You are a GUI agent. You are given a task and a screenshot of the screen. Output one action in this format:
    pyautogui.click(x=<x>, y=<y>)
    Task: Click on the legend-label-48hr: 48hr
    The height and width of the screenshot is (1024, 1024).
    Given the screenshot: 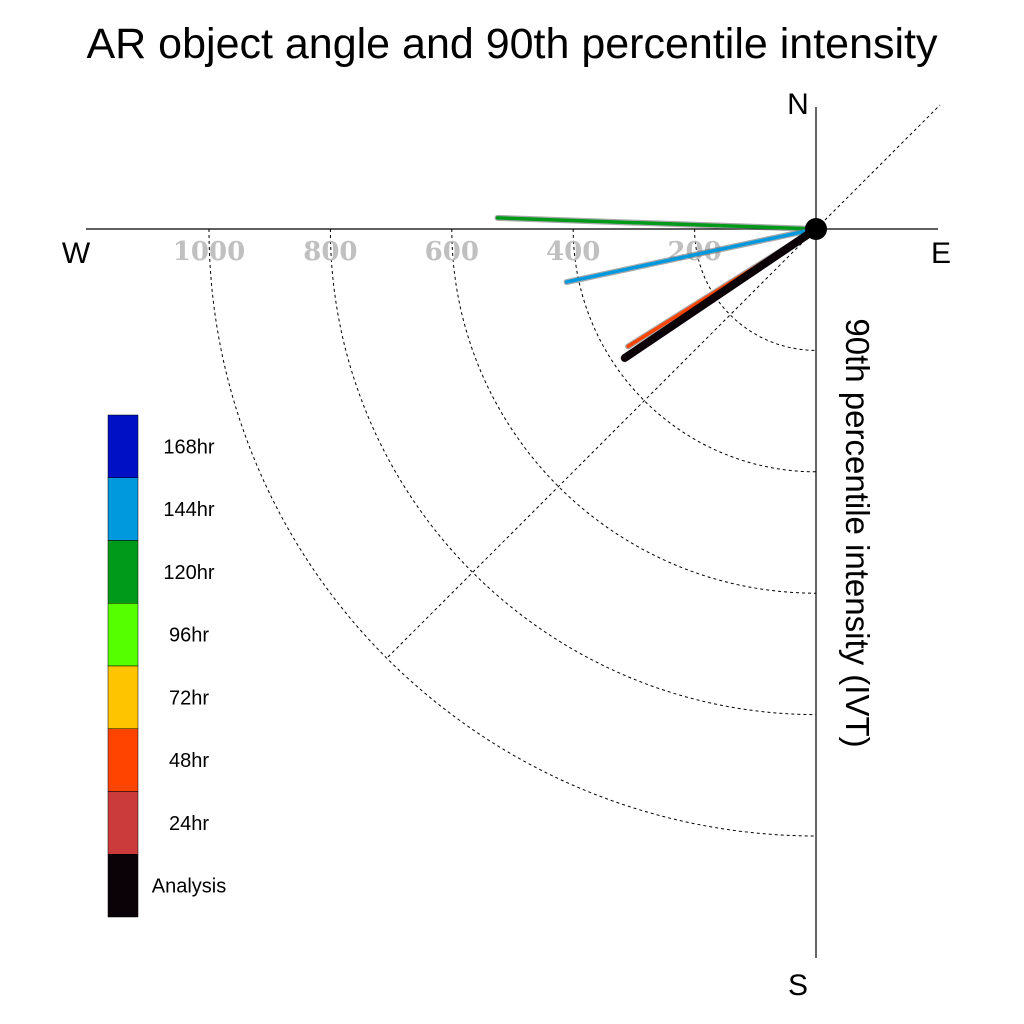 What is the action you would take?
    pyautogui.click(x=189, y=761)
    